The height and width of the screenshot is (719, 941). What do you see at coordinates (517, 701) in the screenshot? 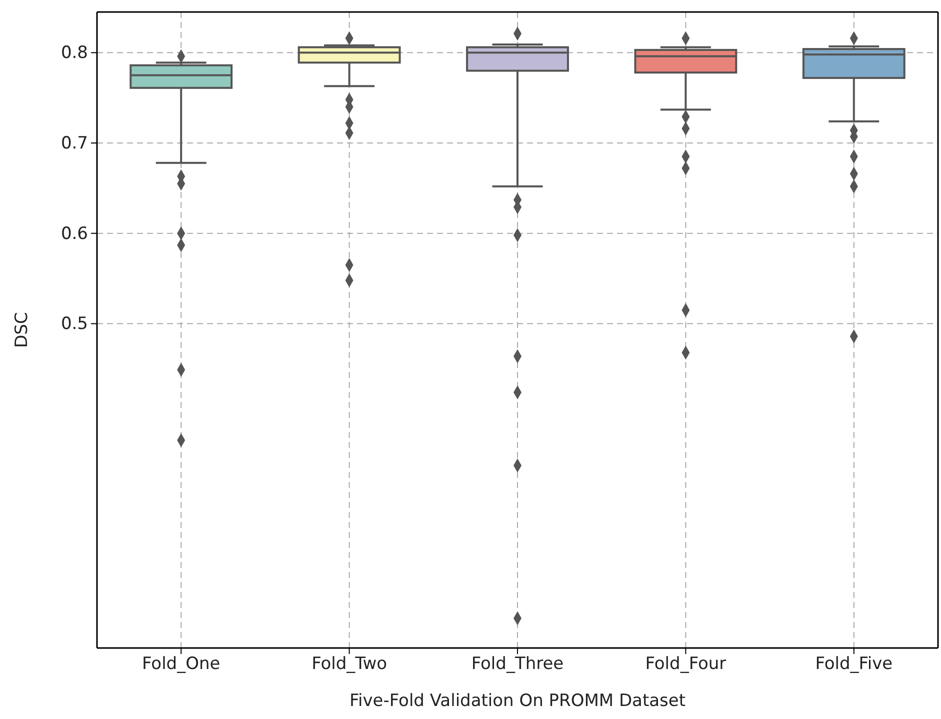
I see `x-axis-title: Five-Fold Validation On PROMM Dataset` at bounding box center [517, 701].